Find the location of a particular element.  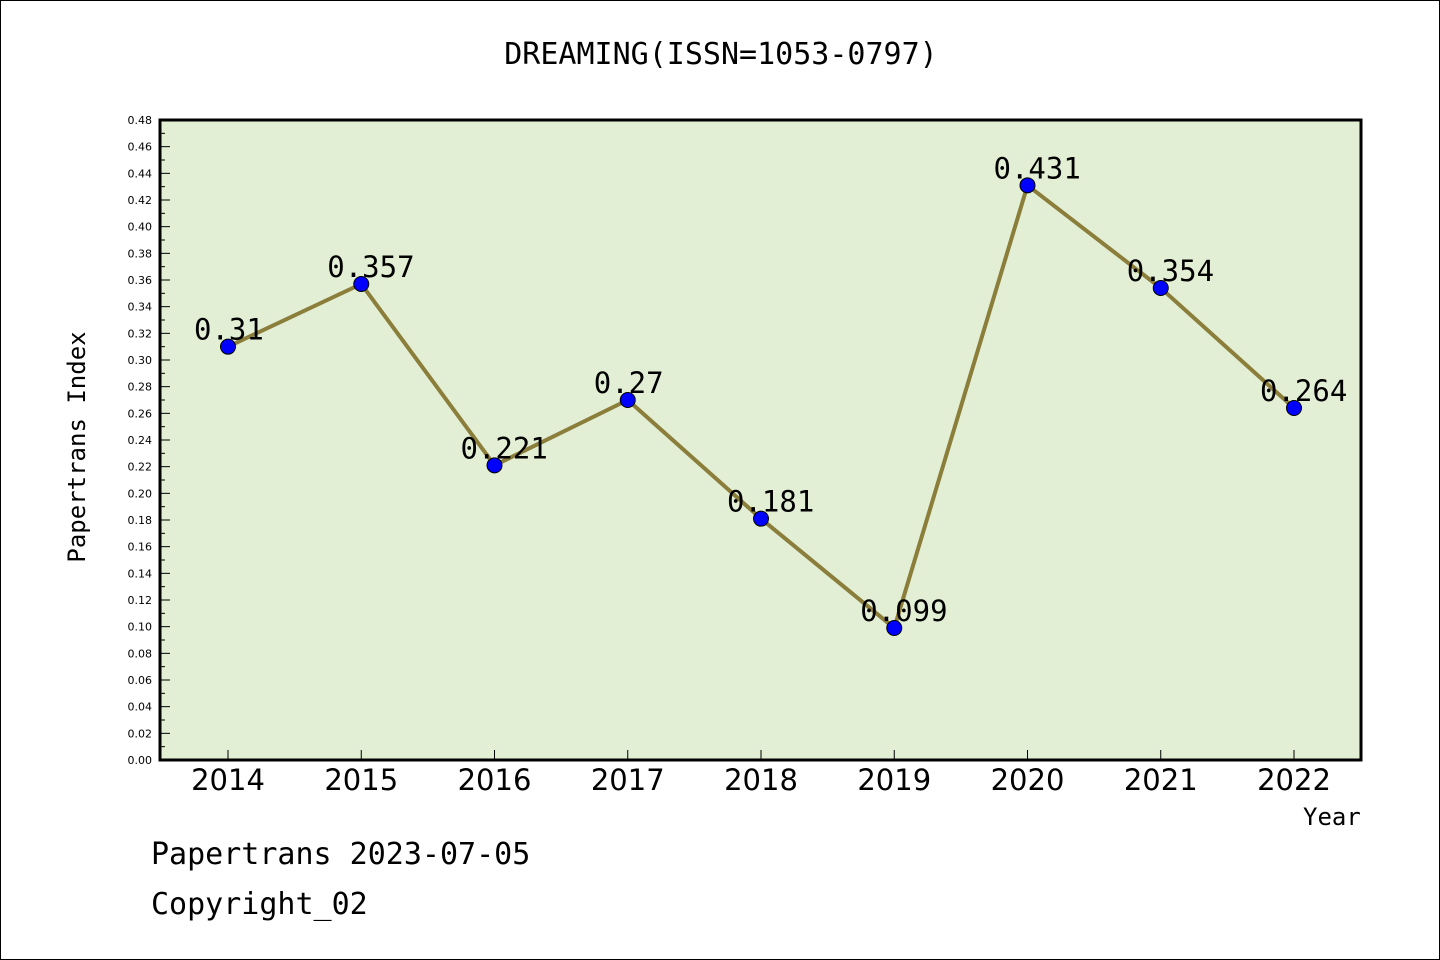

x-tick-label: 2020 is located at coordinates (1028, 780).